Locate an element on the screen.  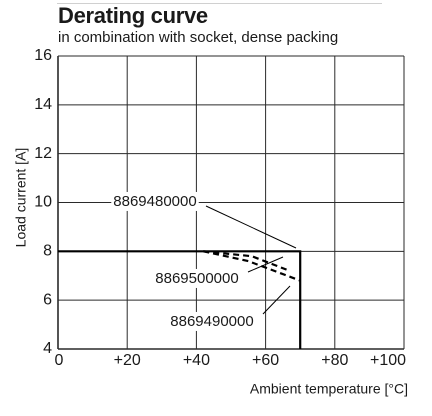
y-tick-label: 16 is located at coordinates (43, 55).